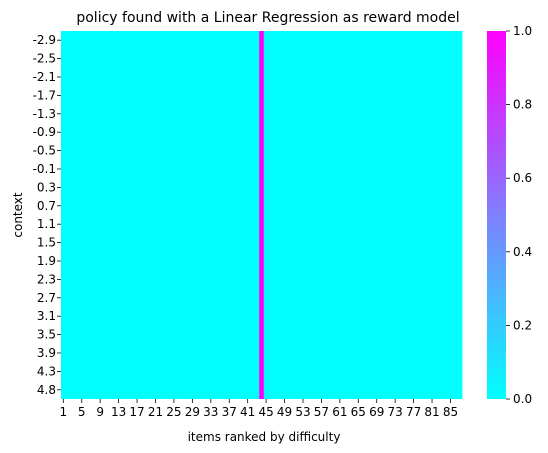  I want to click on x-axis-label: items ranked by difficulty, so click(264, 437).